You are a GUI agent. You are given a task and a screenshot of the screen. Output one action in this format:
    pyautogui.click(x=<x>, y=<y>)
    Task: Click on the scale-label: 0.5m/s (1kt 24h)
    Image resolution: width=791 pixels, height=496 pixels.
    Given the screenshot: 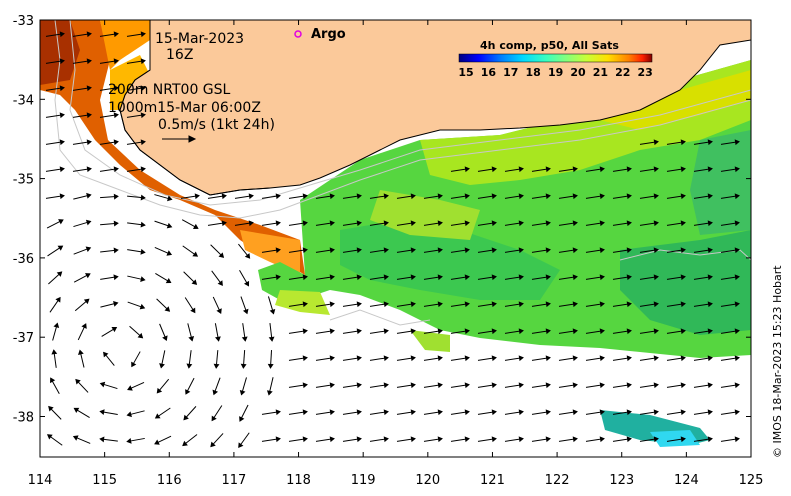 What is the action you would take?
    pyautogui.click(x=216, y=125)
    